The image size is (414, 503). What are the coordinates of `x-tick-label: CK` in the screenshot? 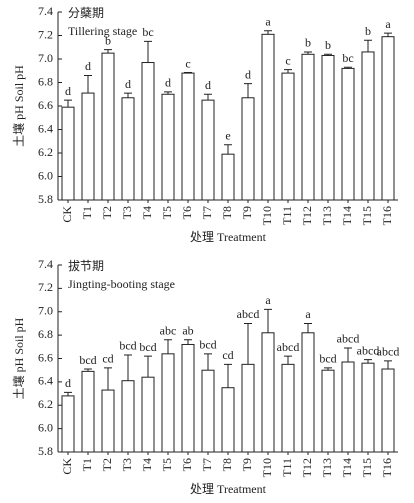 It's located at (67, 466).